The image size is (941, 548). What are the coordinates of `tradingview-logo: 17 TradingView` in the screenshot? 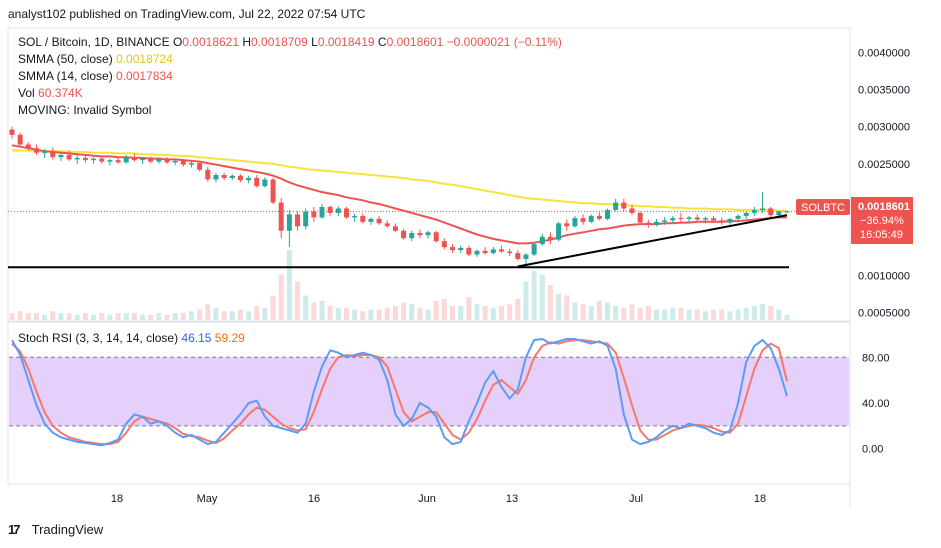 It's located at (55, 529).